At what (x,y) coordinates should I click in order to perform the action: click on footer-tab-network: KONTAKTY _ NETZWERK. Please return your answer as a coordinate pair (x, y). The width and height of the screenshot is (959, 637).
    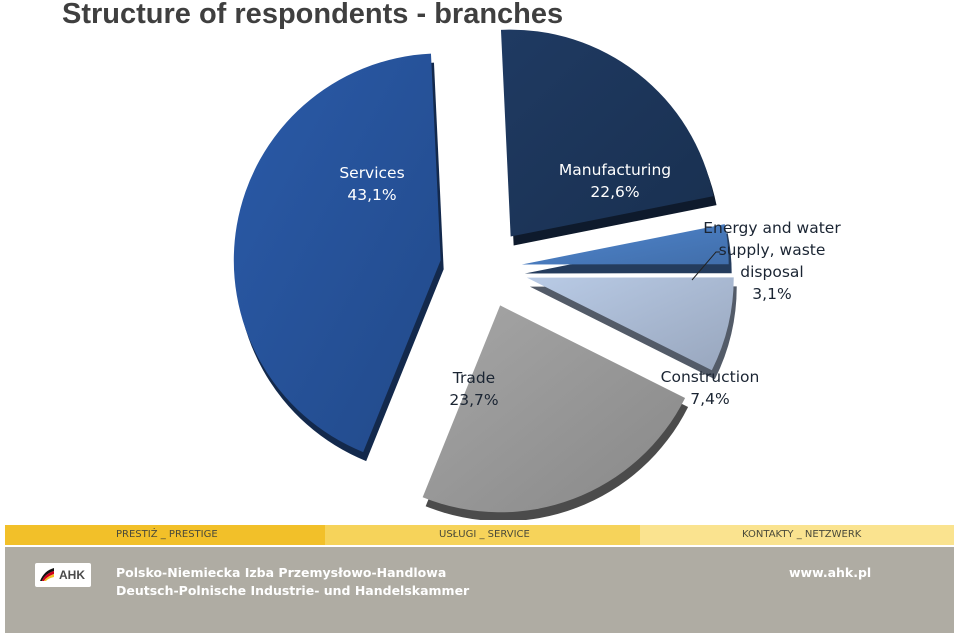
    Looking at the image, I should click on (797, 535).